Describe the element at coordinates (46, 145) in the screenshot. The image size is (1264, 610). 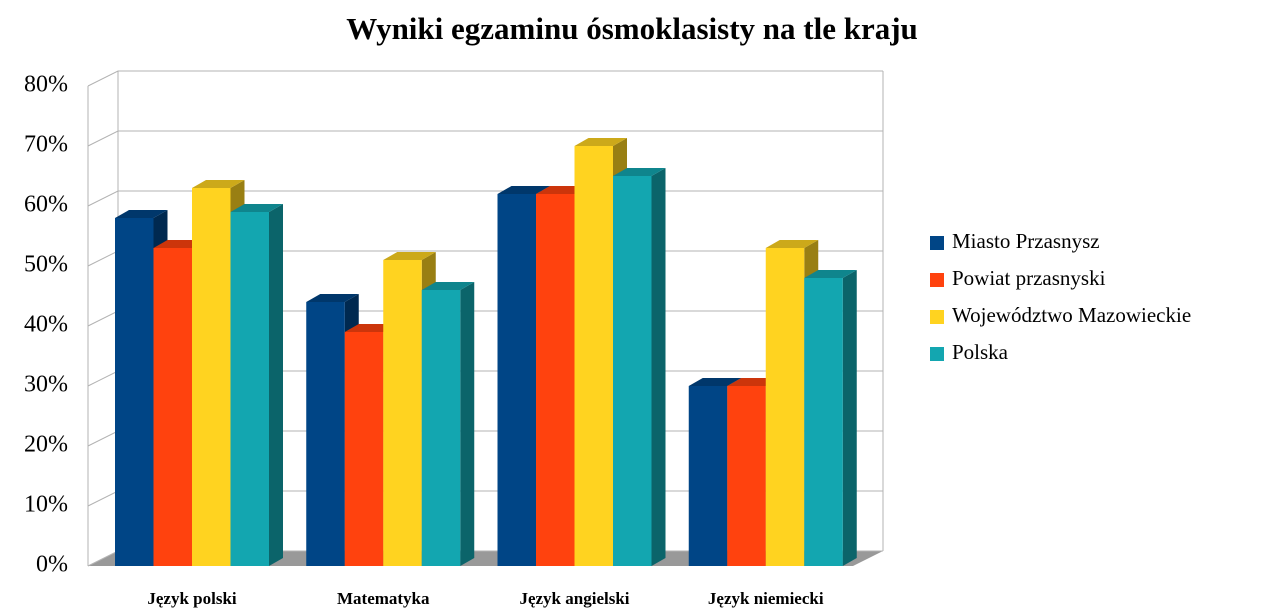
I see `y-tick-label: 70%` at that location.